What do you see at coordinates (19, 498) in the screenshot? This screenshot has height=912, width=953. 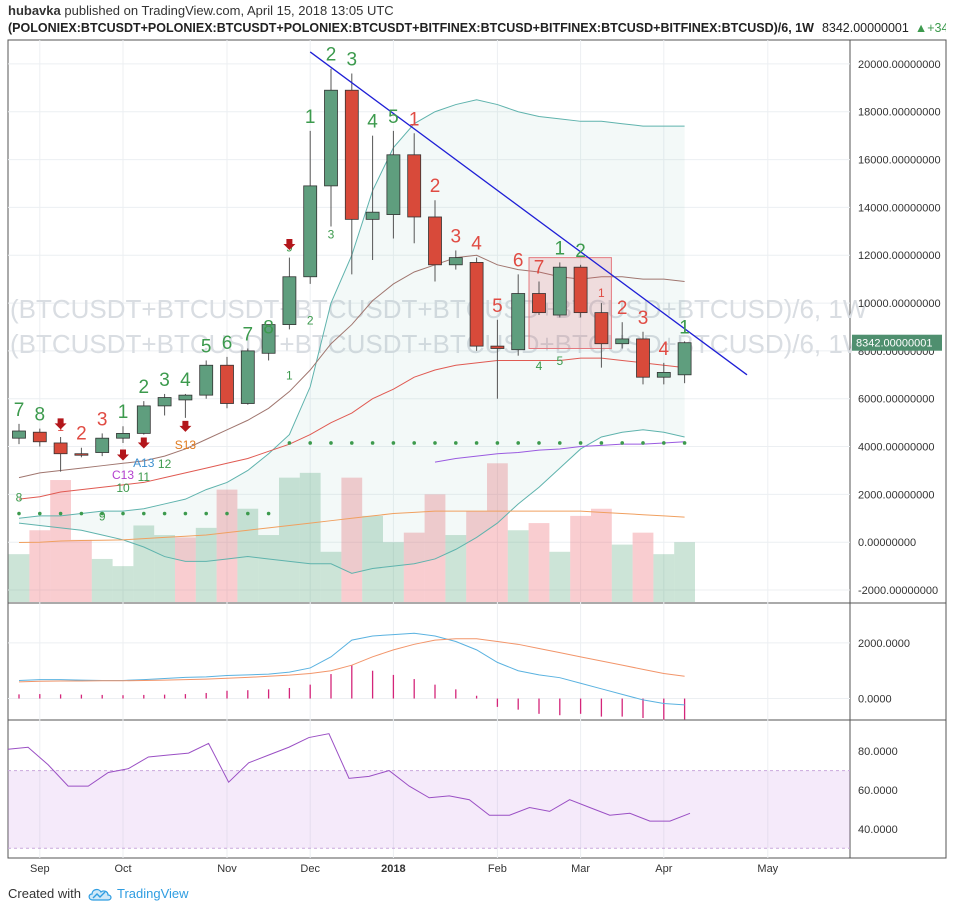 I see `small-label: 8` at bounding box center [19, 498].